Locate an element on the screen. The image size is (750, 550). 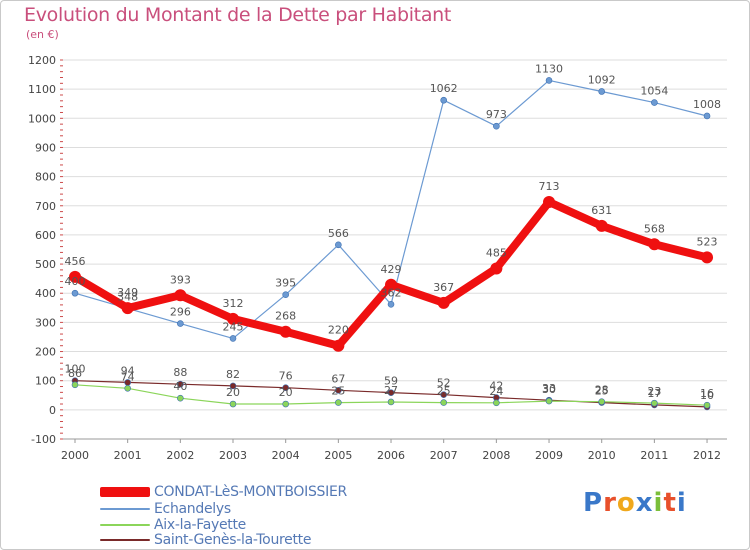
data-label: 400 is located at coordinates (75, 281).